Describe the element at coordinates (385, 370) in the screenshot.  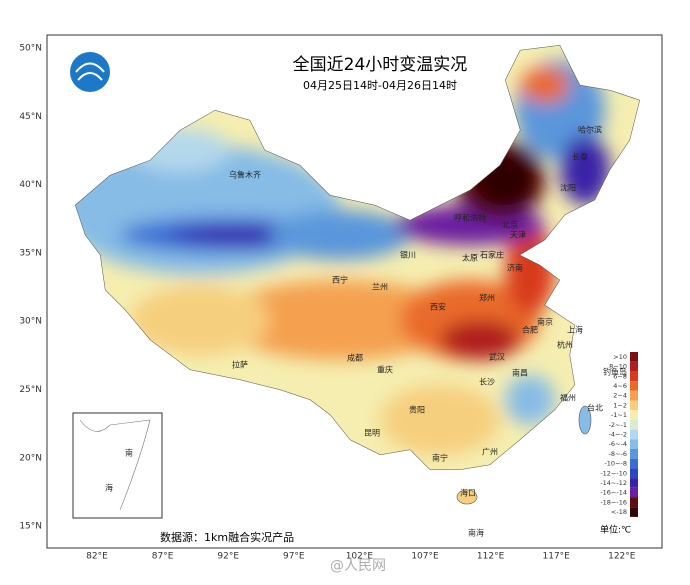
I see `city-label: 重庆` at that location.